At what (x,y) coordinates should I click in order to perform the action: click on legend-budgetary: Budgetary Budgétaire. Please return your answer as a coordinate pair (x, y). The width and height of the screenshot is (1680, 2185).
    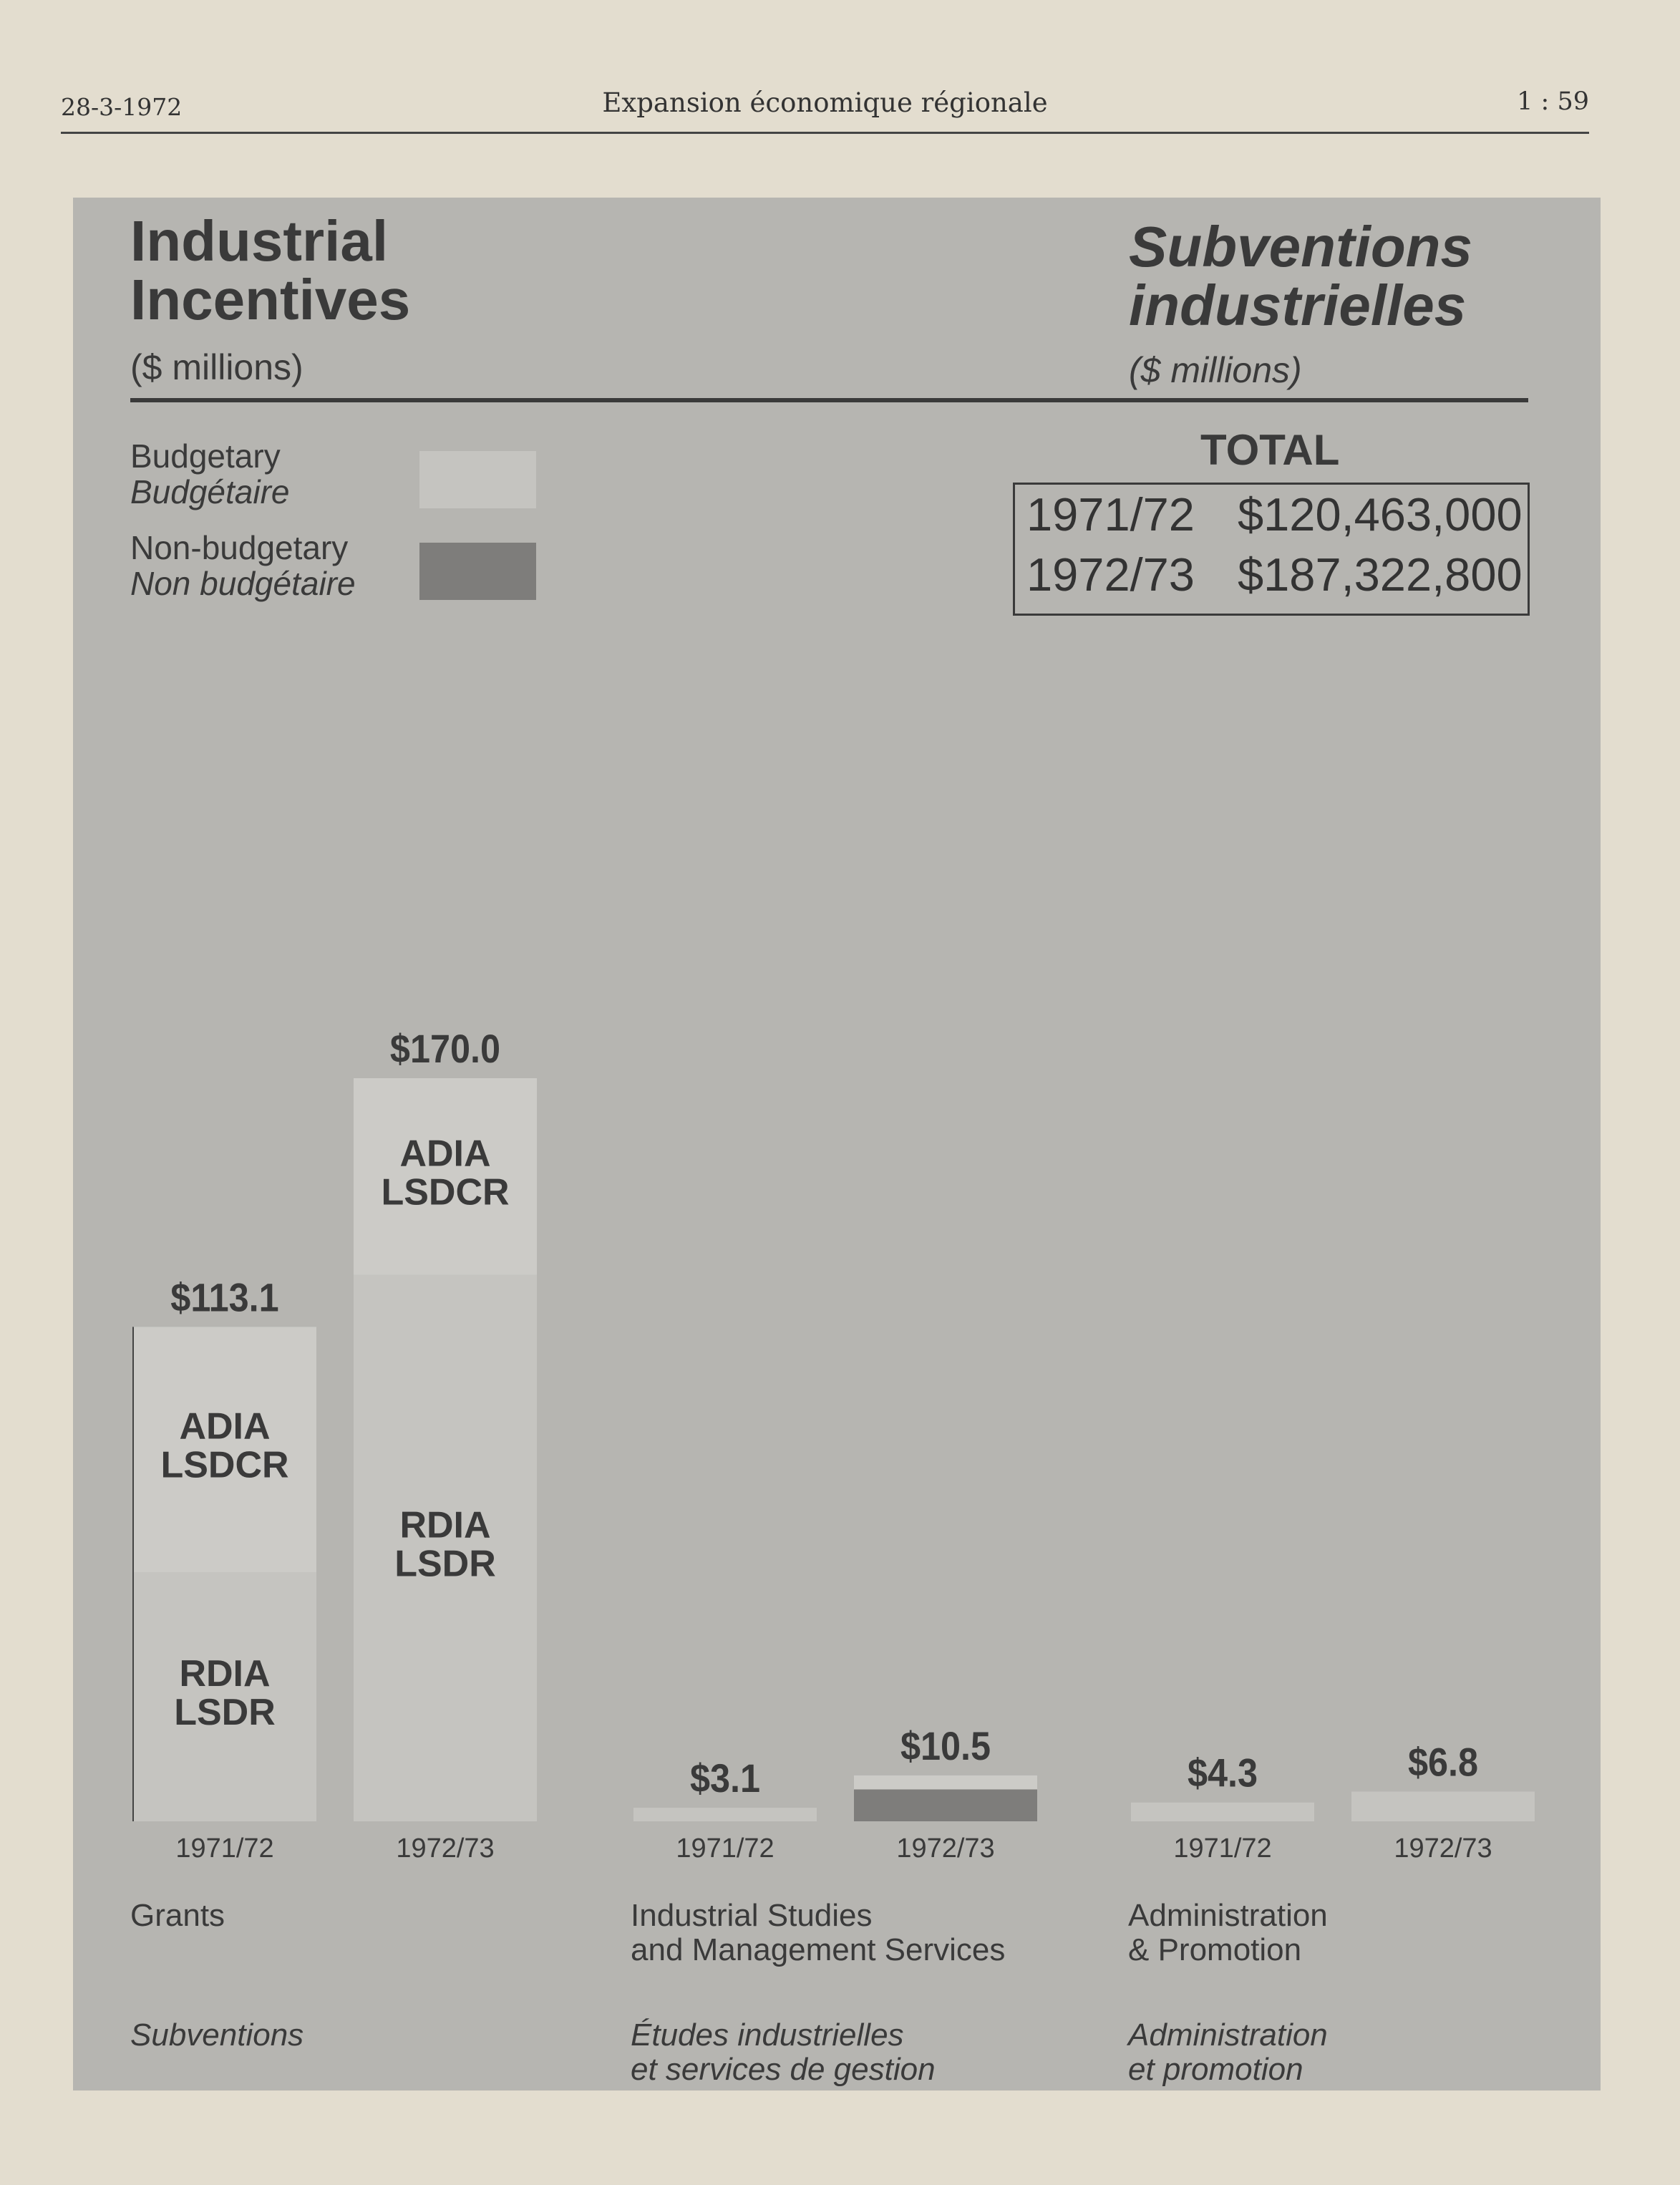
    Looking at the image, I should click on (210, 474).